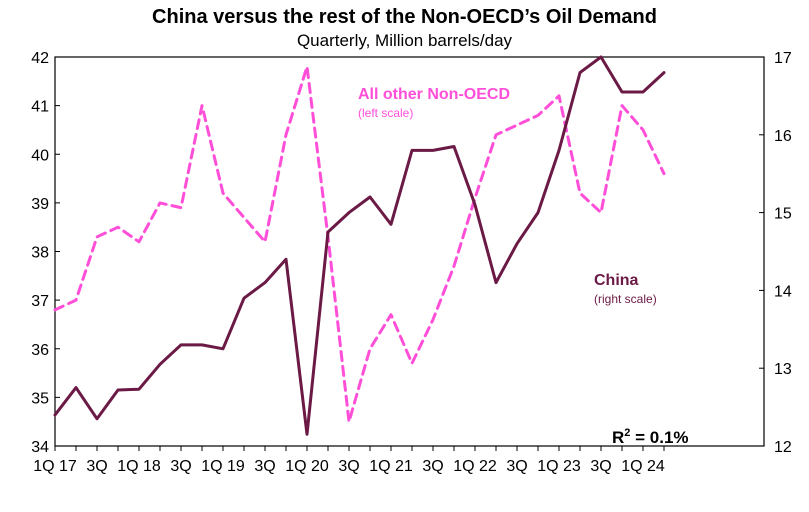  What do you see at coordinates (783, 369) in the screenshot?
I see `right-tick-label: 13` at bounding box center [783, 369].